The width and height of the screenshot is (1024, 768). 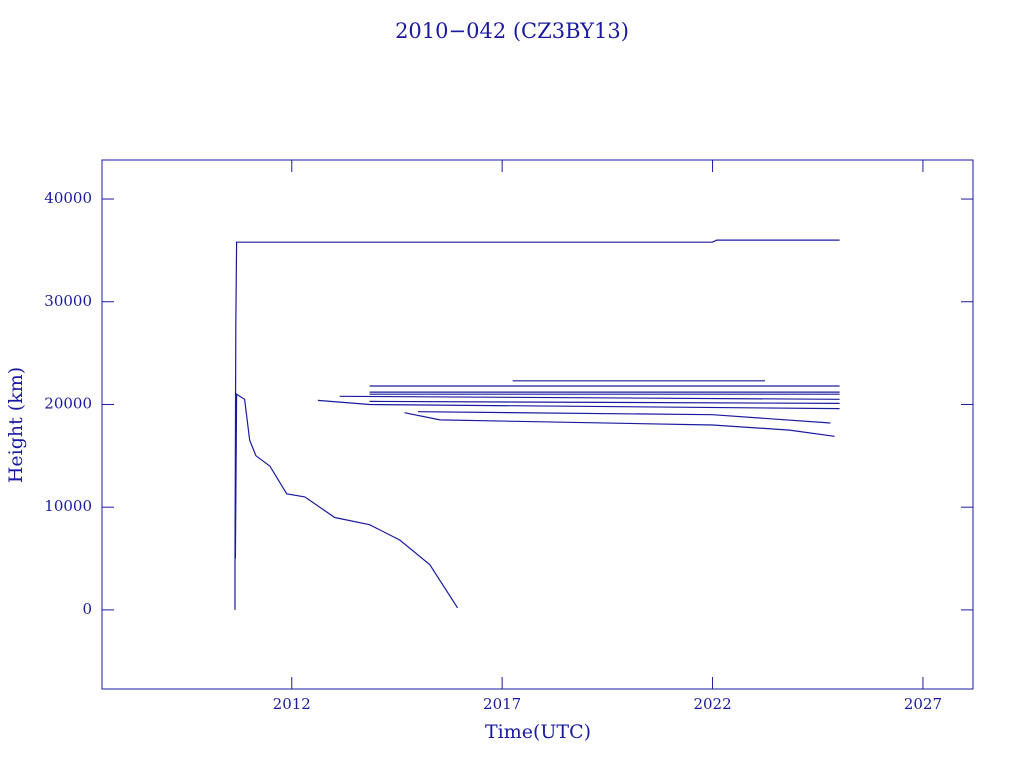 I want to click on y-tick-label: 30000, so click(x=68, y=301).